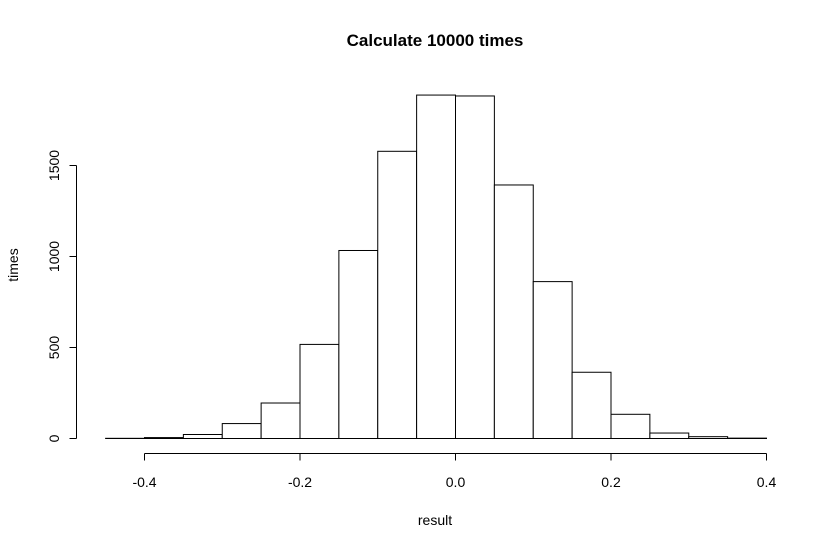  What do you see at coordinates (300, 482) in the screenshot?
I see `x-tick-label: -0.2` at bounding box center [300, 482].